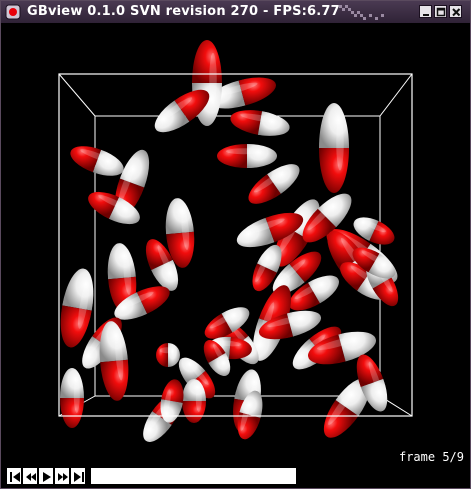 This screenshot has height=489, width=471. Describe the element at coordinates (13, 12) in the screenshot. I see `app-icon` at that location.